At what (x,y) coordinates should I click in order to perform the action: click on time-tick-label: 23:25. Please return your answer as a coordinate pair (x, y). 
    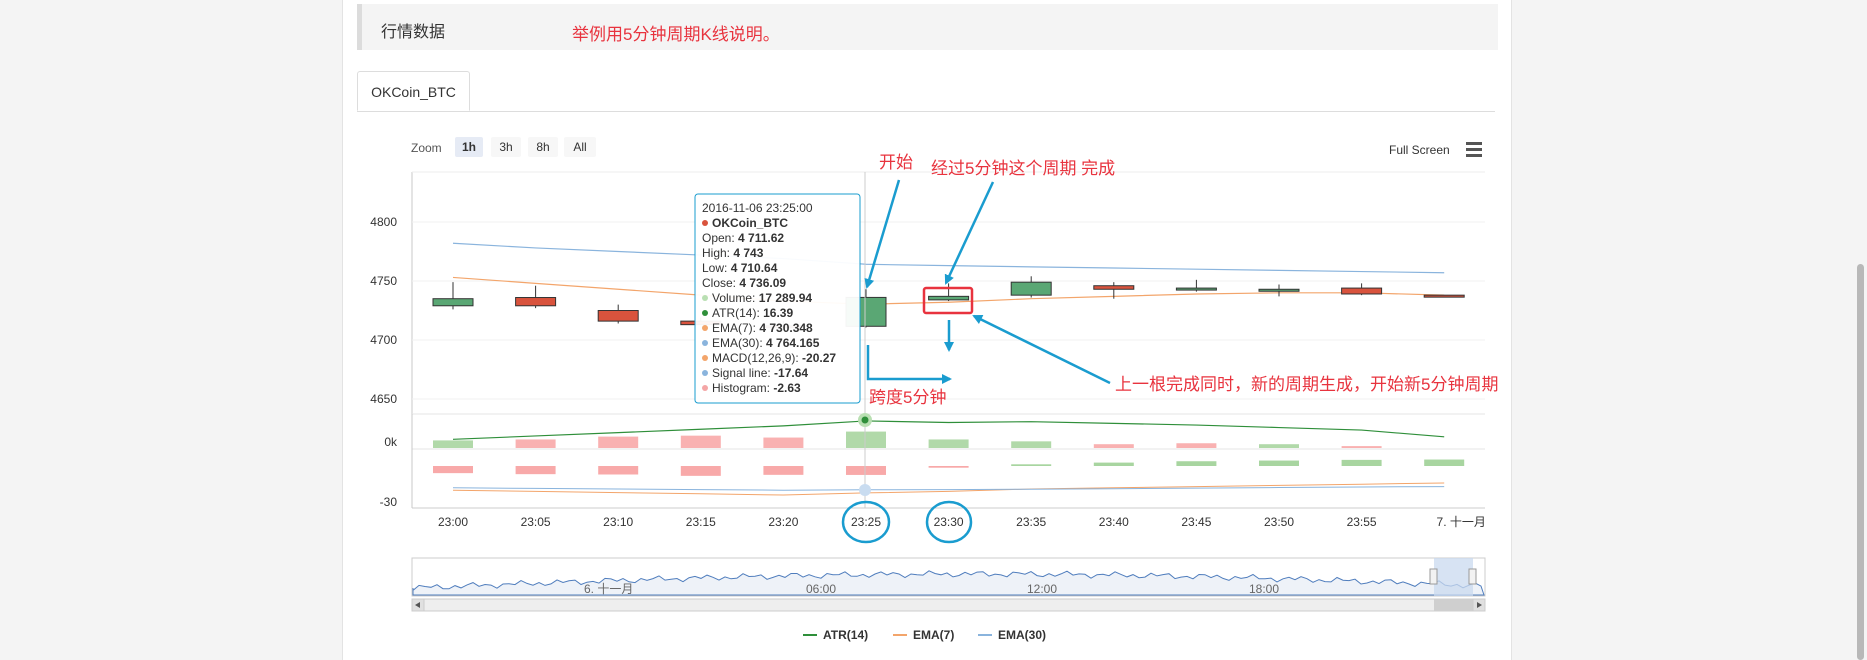
    Looking at the image, I should click on (866, 522).